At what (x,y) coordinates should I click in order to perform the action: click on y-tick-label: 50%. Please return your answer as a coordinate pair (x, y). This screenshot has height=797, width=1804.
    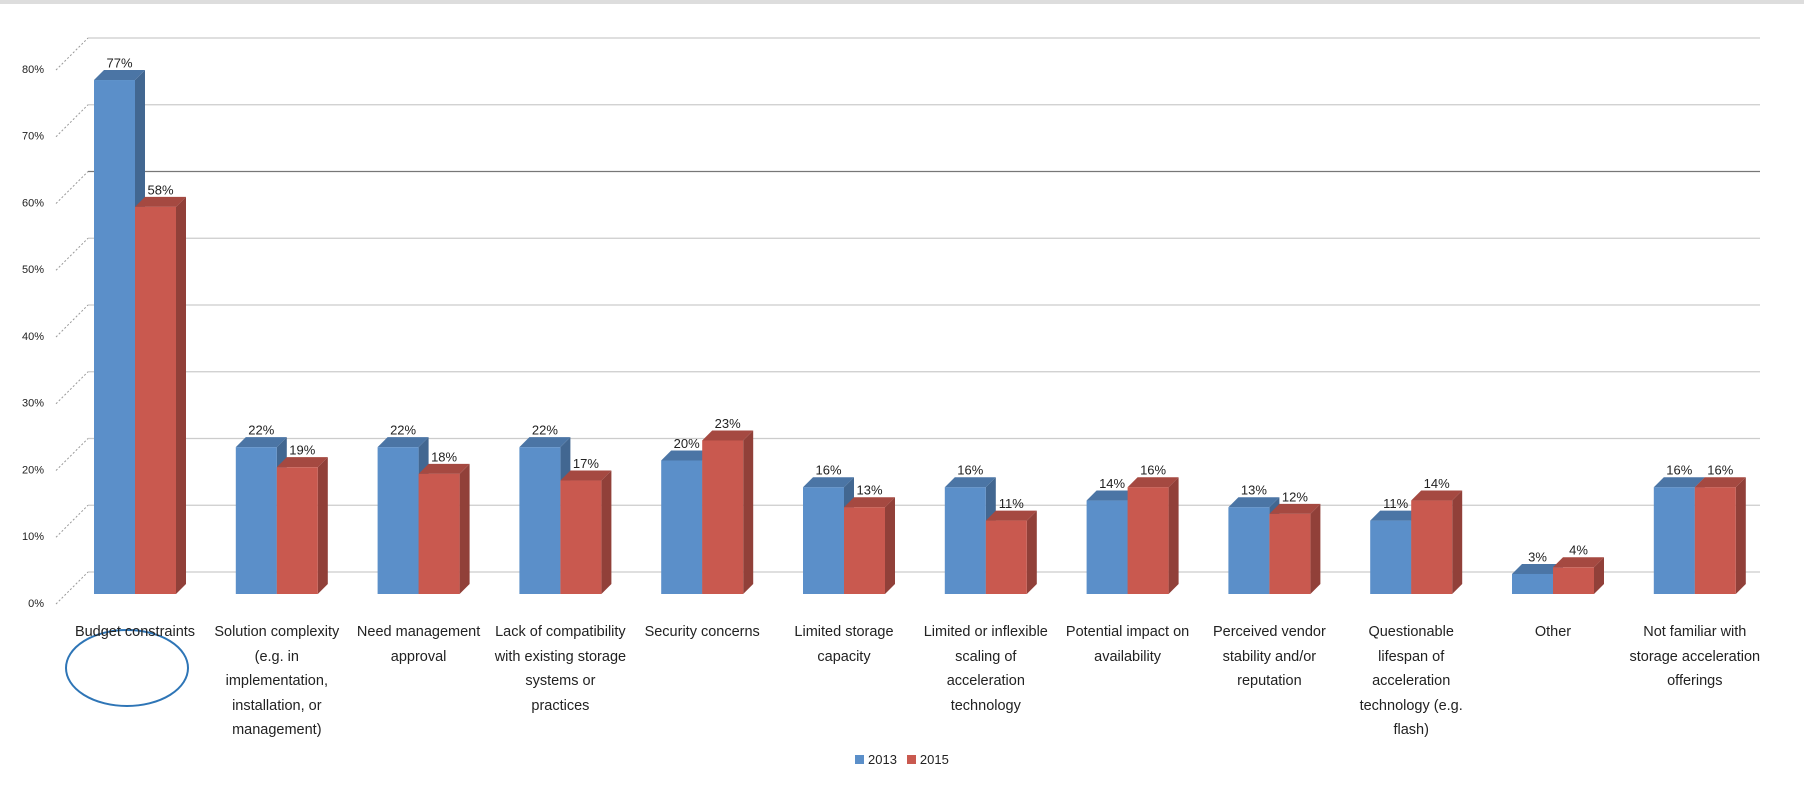
    Looking at the image, I should click on (33, 270).